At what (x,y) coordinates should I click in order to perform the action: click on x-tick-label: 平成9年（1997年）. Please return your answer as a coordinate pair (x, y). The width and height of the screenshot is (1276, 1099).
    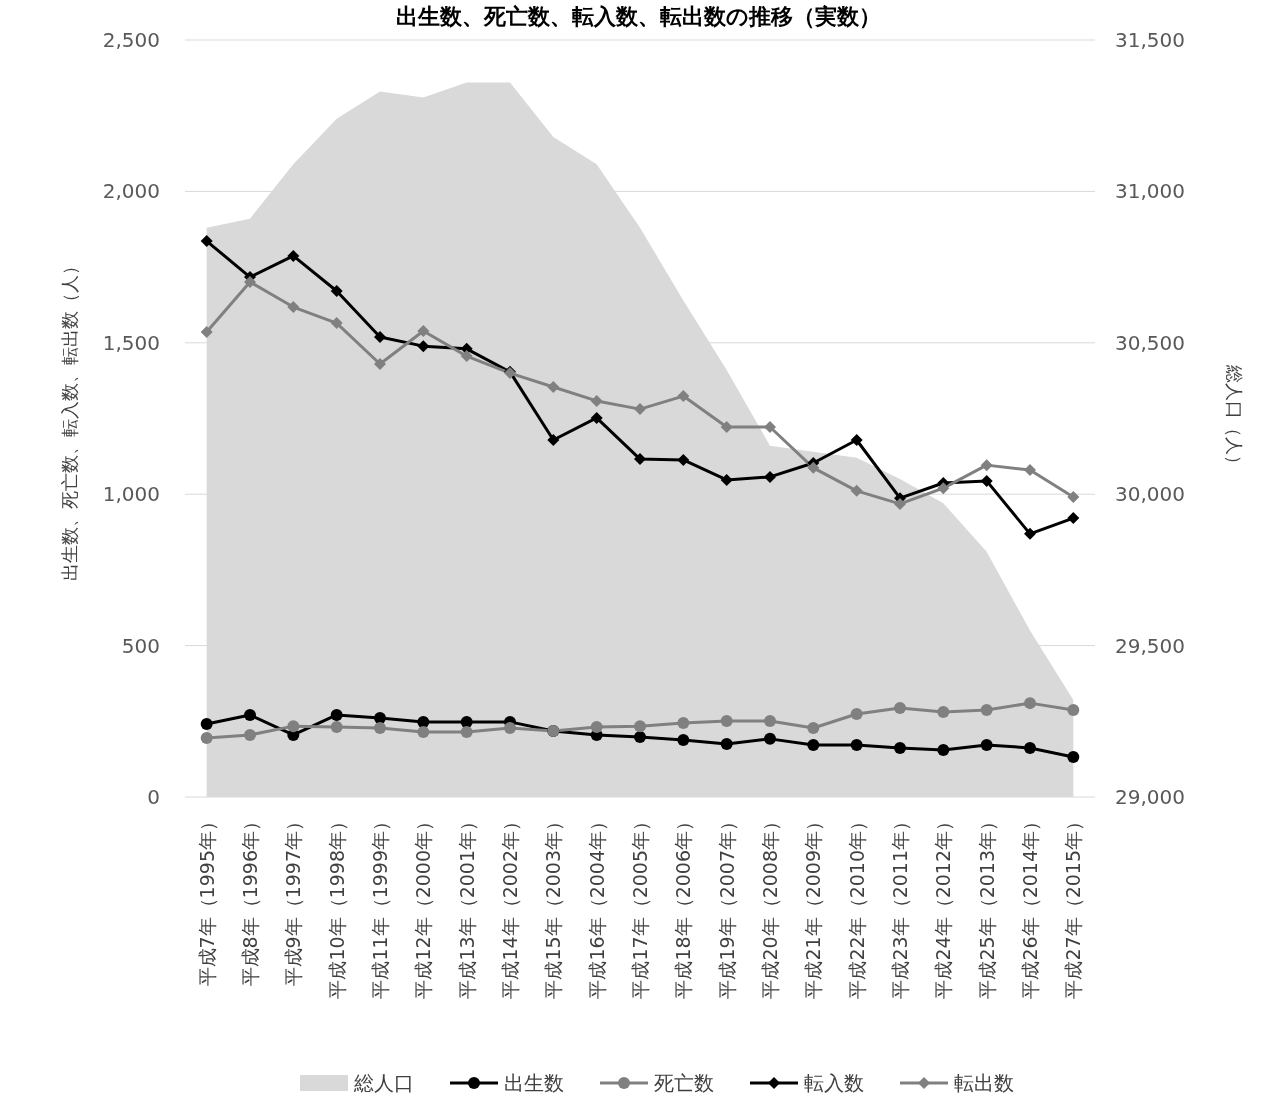
    Looking at the image, I should click on (293, 899).